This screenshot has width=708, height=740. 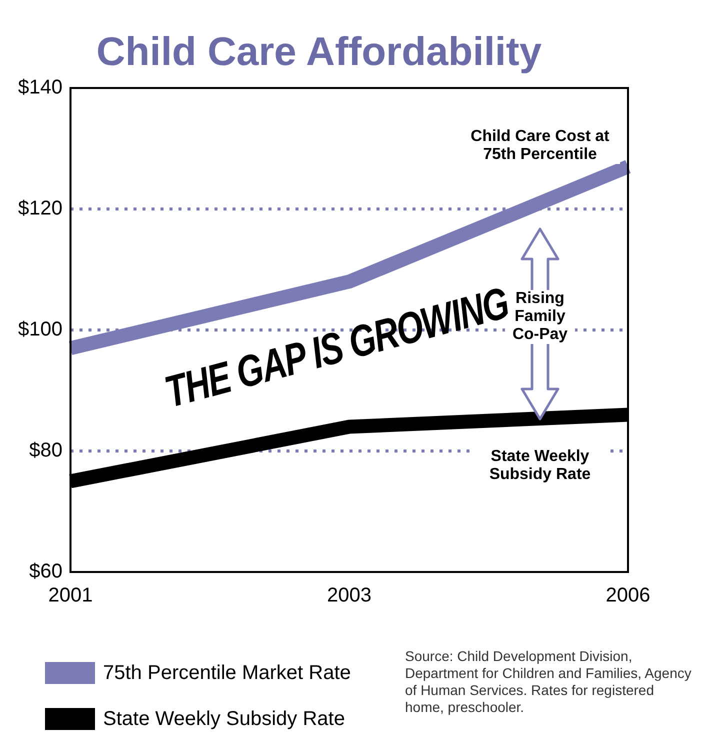 I want to click on y-tick-label: $100, so click(x=40, y=329).